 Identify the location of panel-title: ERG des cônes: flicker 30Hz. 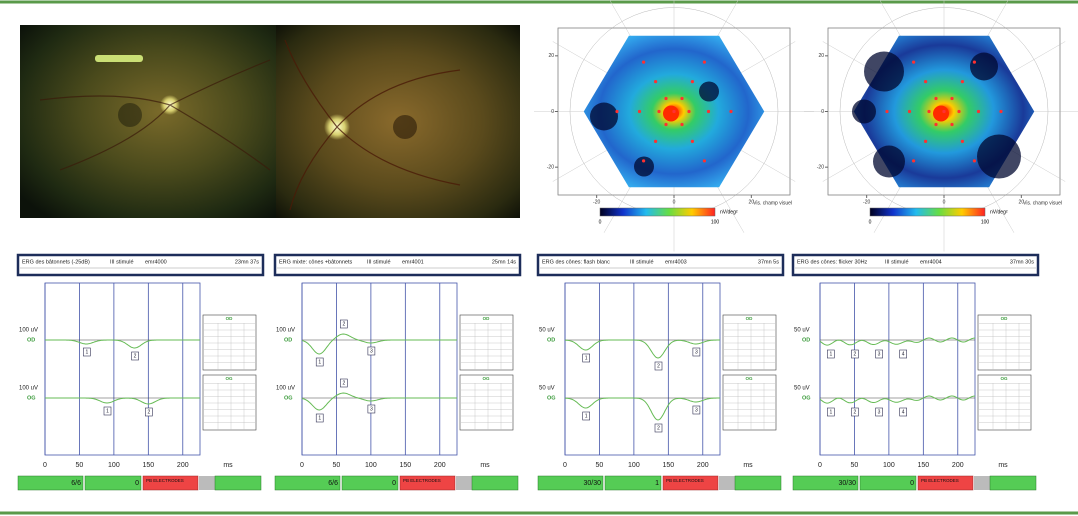
(832, 262).